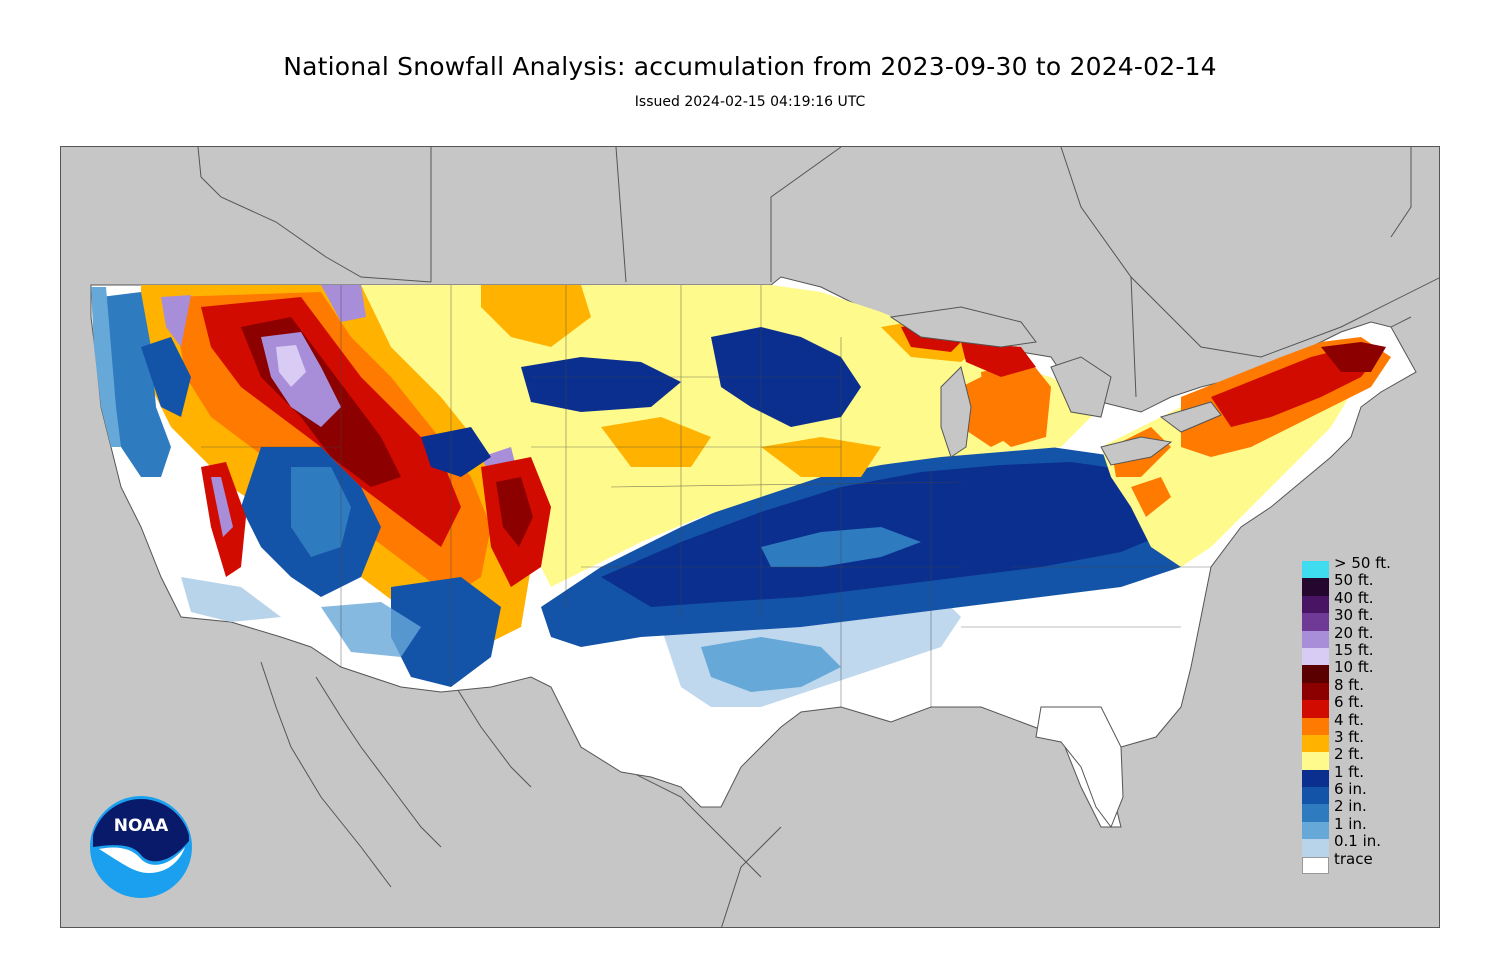 This screenshot has width=1500, height=978. Describe the element at coordinates (1350, 806) in the screenshot. I see `legend-label: 2 in.` at that location.